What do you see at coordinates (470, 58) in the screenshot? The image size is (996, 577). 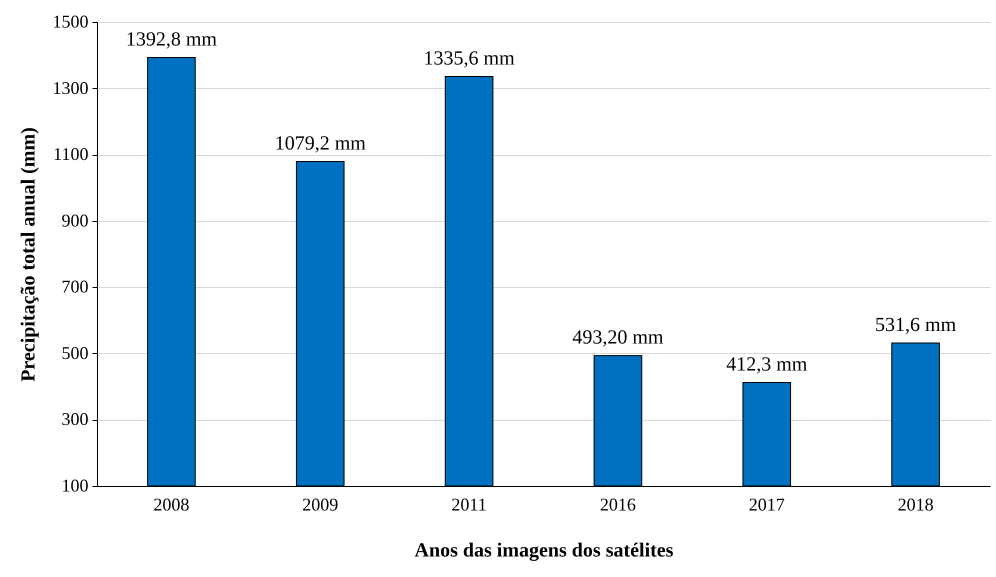 I see `data-label: 1335,6 mm` at bounding box center [470, 58].